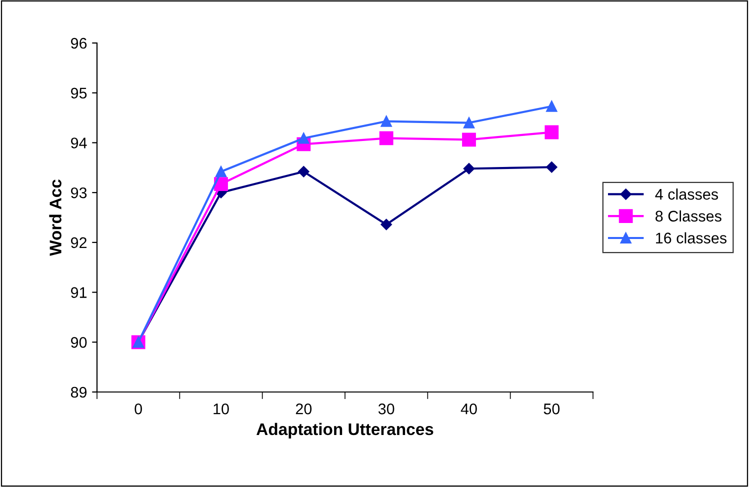 This screenshot has width=749, height=487. I want to click on x-tick-label: 30, so click(386, 409).